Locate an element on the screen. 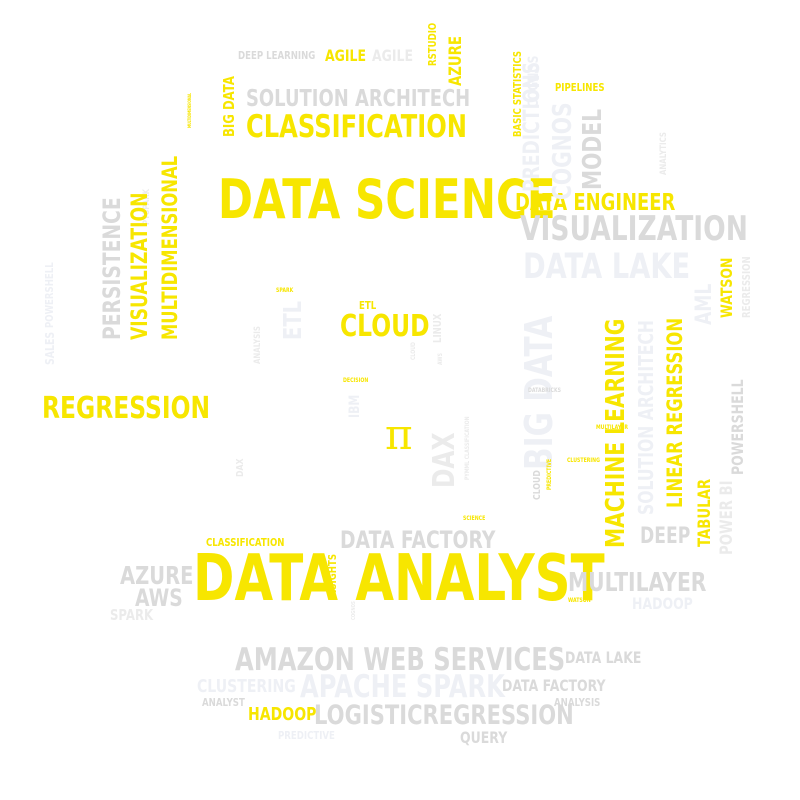  word-solution-architech-vertical: SOLUTION ARCHITECH is located at coordinates (646, 417).